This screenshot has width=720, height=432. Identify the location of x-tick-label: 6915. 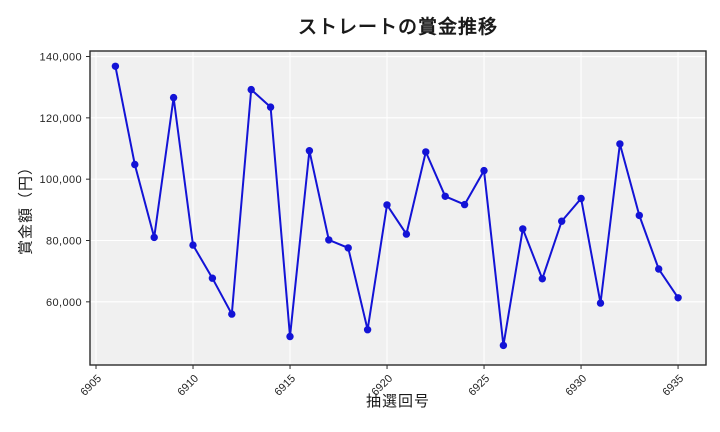
(285, 386).